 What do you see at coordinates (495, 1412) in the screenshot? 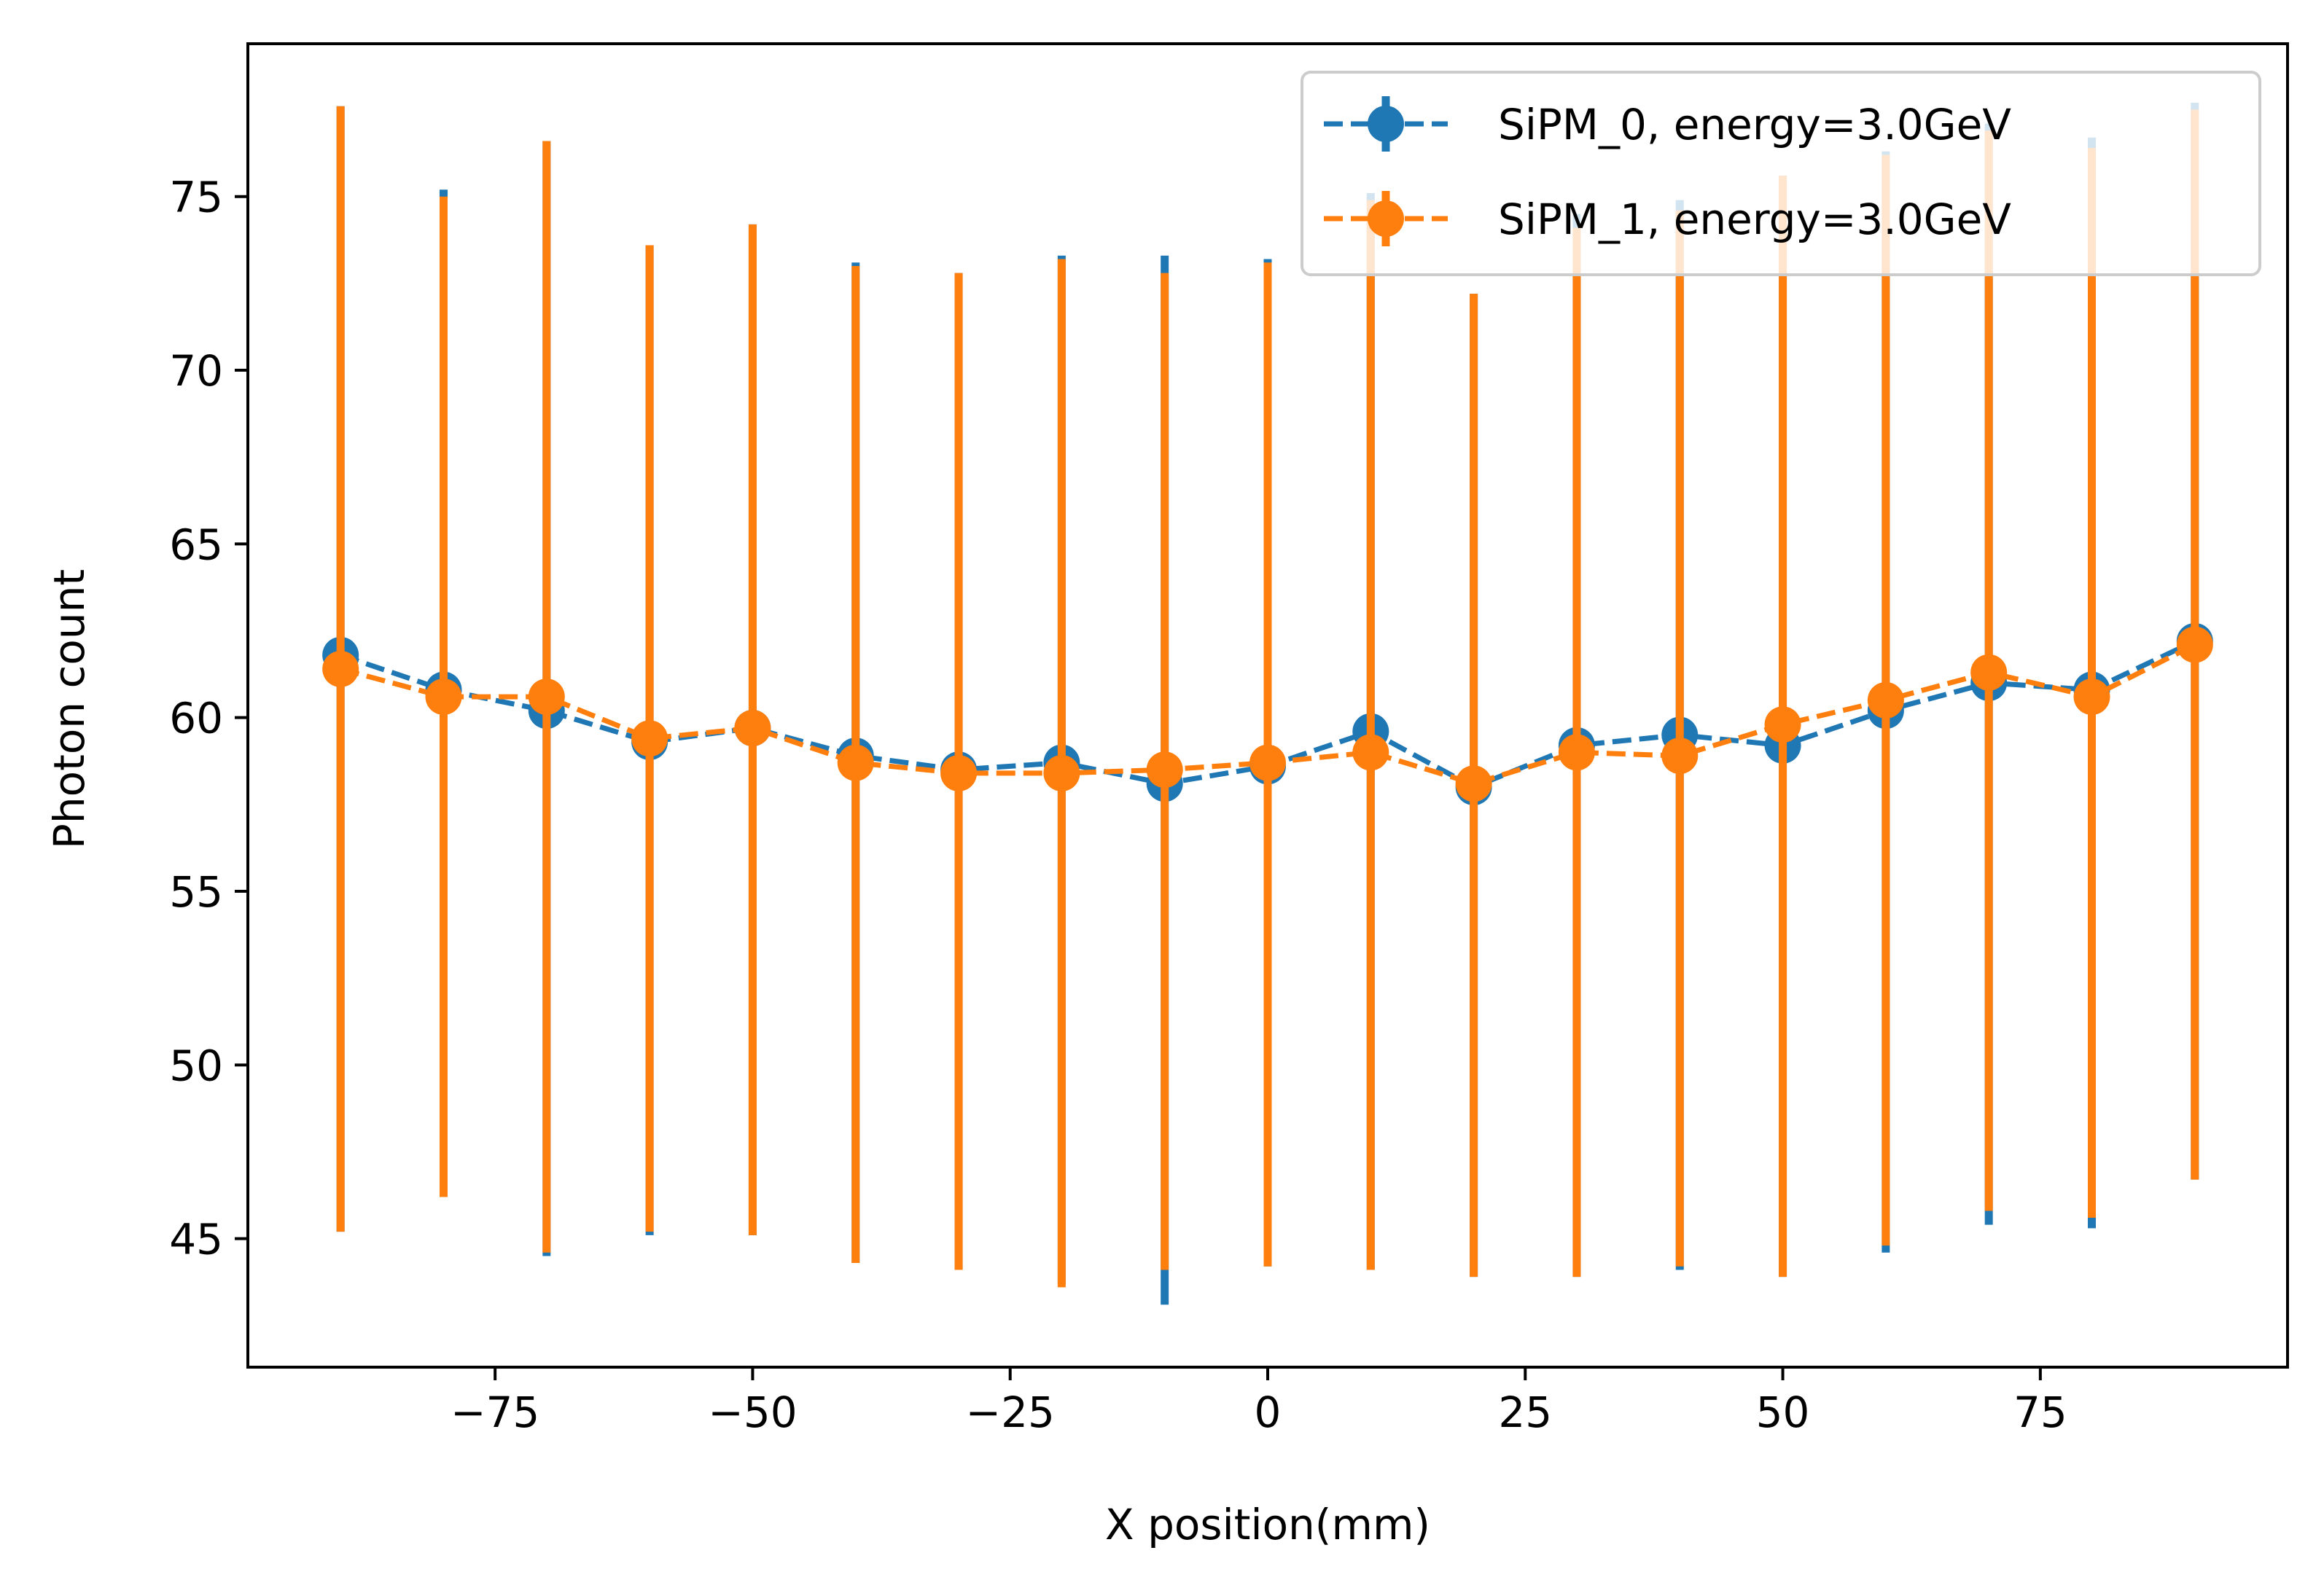
I see `x-tick-label: −75` at bounding box center [495, 1412].